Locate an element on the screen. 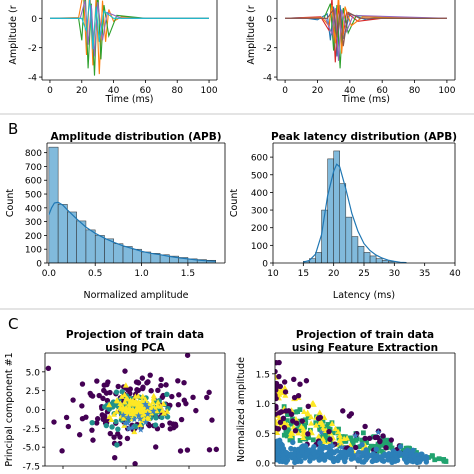 This screenshot has width=474, height=474. kde-curve is located at coordinates (355, 213).